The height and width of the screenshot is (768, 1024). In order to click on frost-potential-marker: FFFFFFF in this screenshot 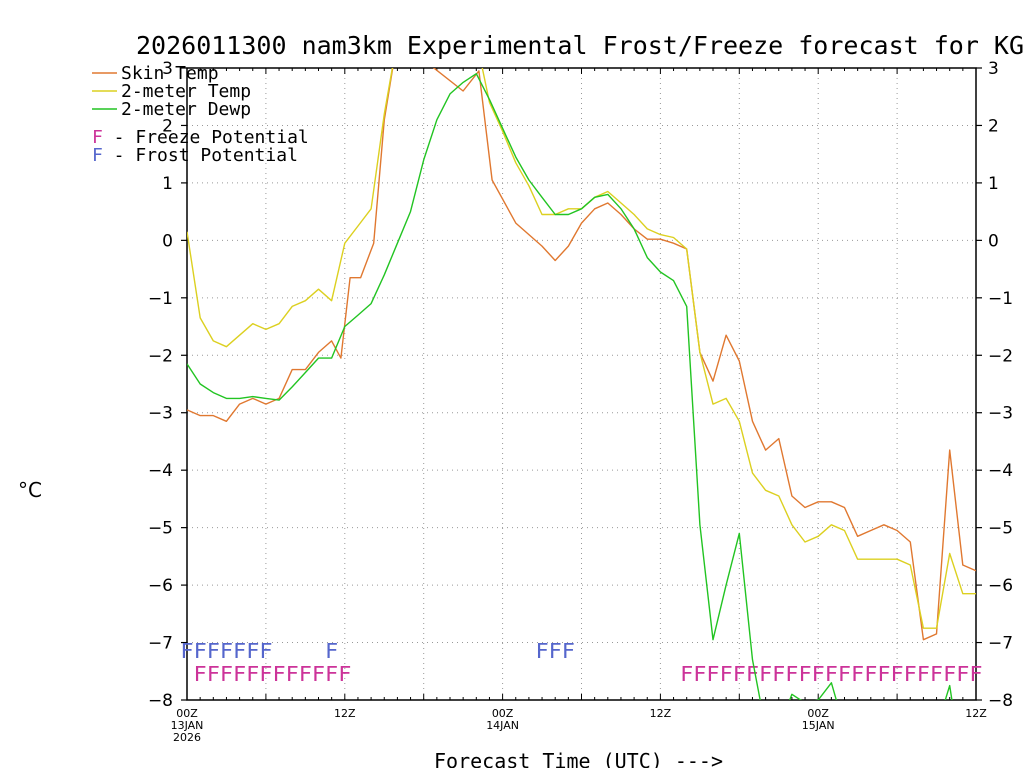, I will do `click(226, 651)`.